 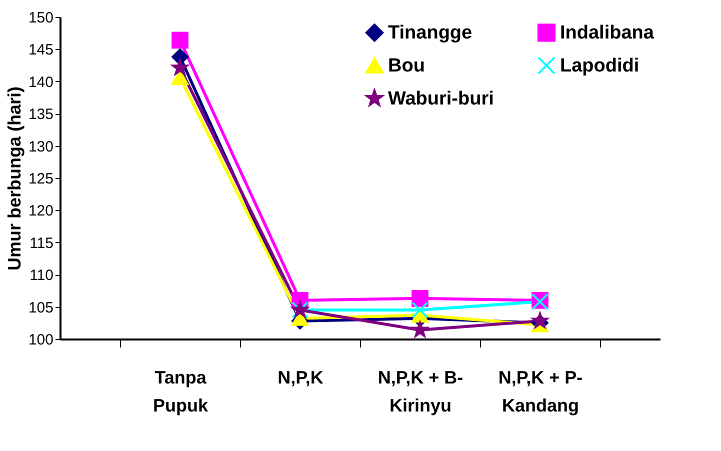 I want to click on y-tick-label: 100, so click(x=41, y=340).